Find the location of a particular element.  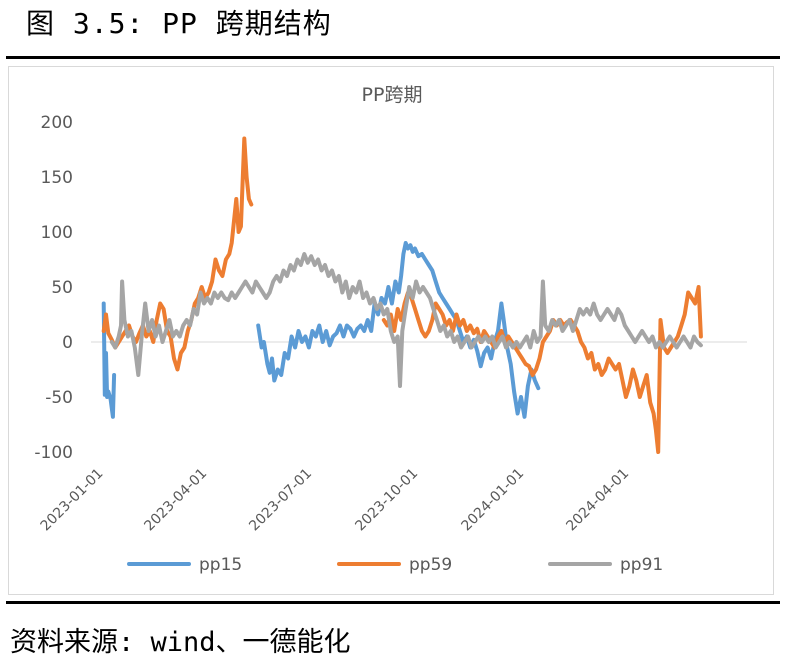

legend: pp15 pp59 pp91 is located at coordinates (395, 565).